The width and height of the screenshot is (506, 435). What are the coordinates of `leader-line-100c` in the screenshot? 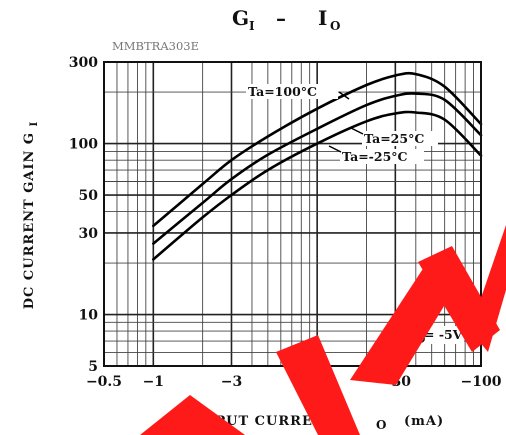 It's located at (344, 95).